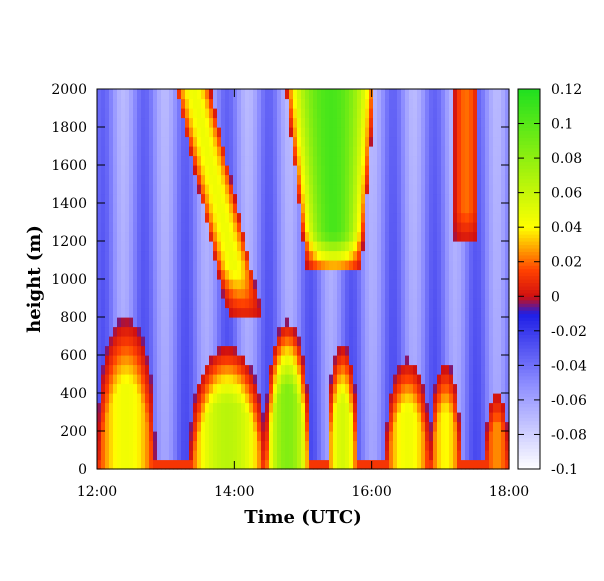 This screenshot has width=604, height=581. I want to click on y-axis-title: height (m), so click(34, 279).